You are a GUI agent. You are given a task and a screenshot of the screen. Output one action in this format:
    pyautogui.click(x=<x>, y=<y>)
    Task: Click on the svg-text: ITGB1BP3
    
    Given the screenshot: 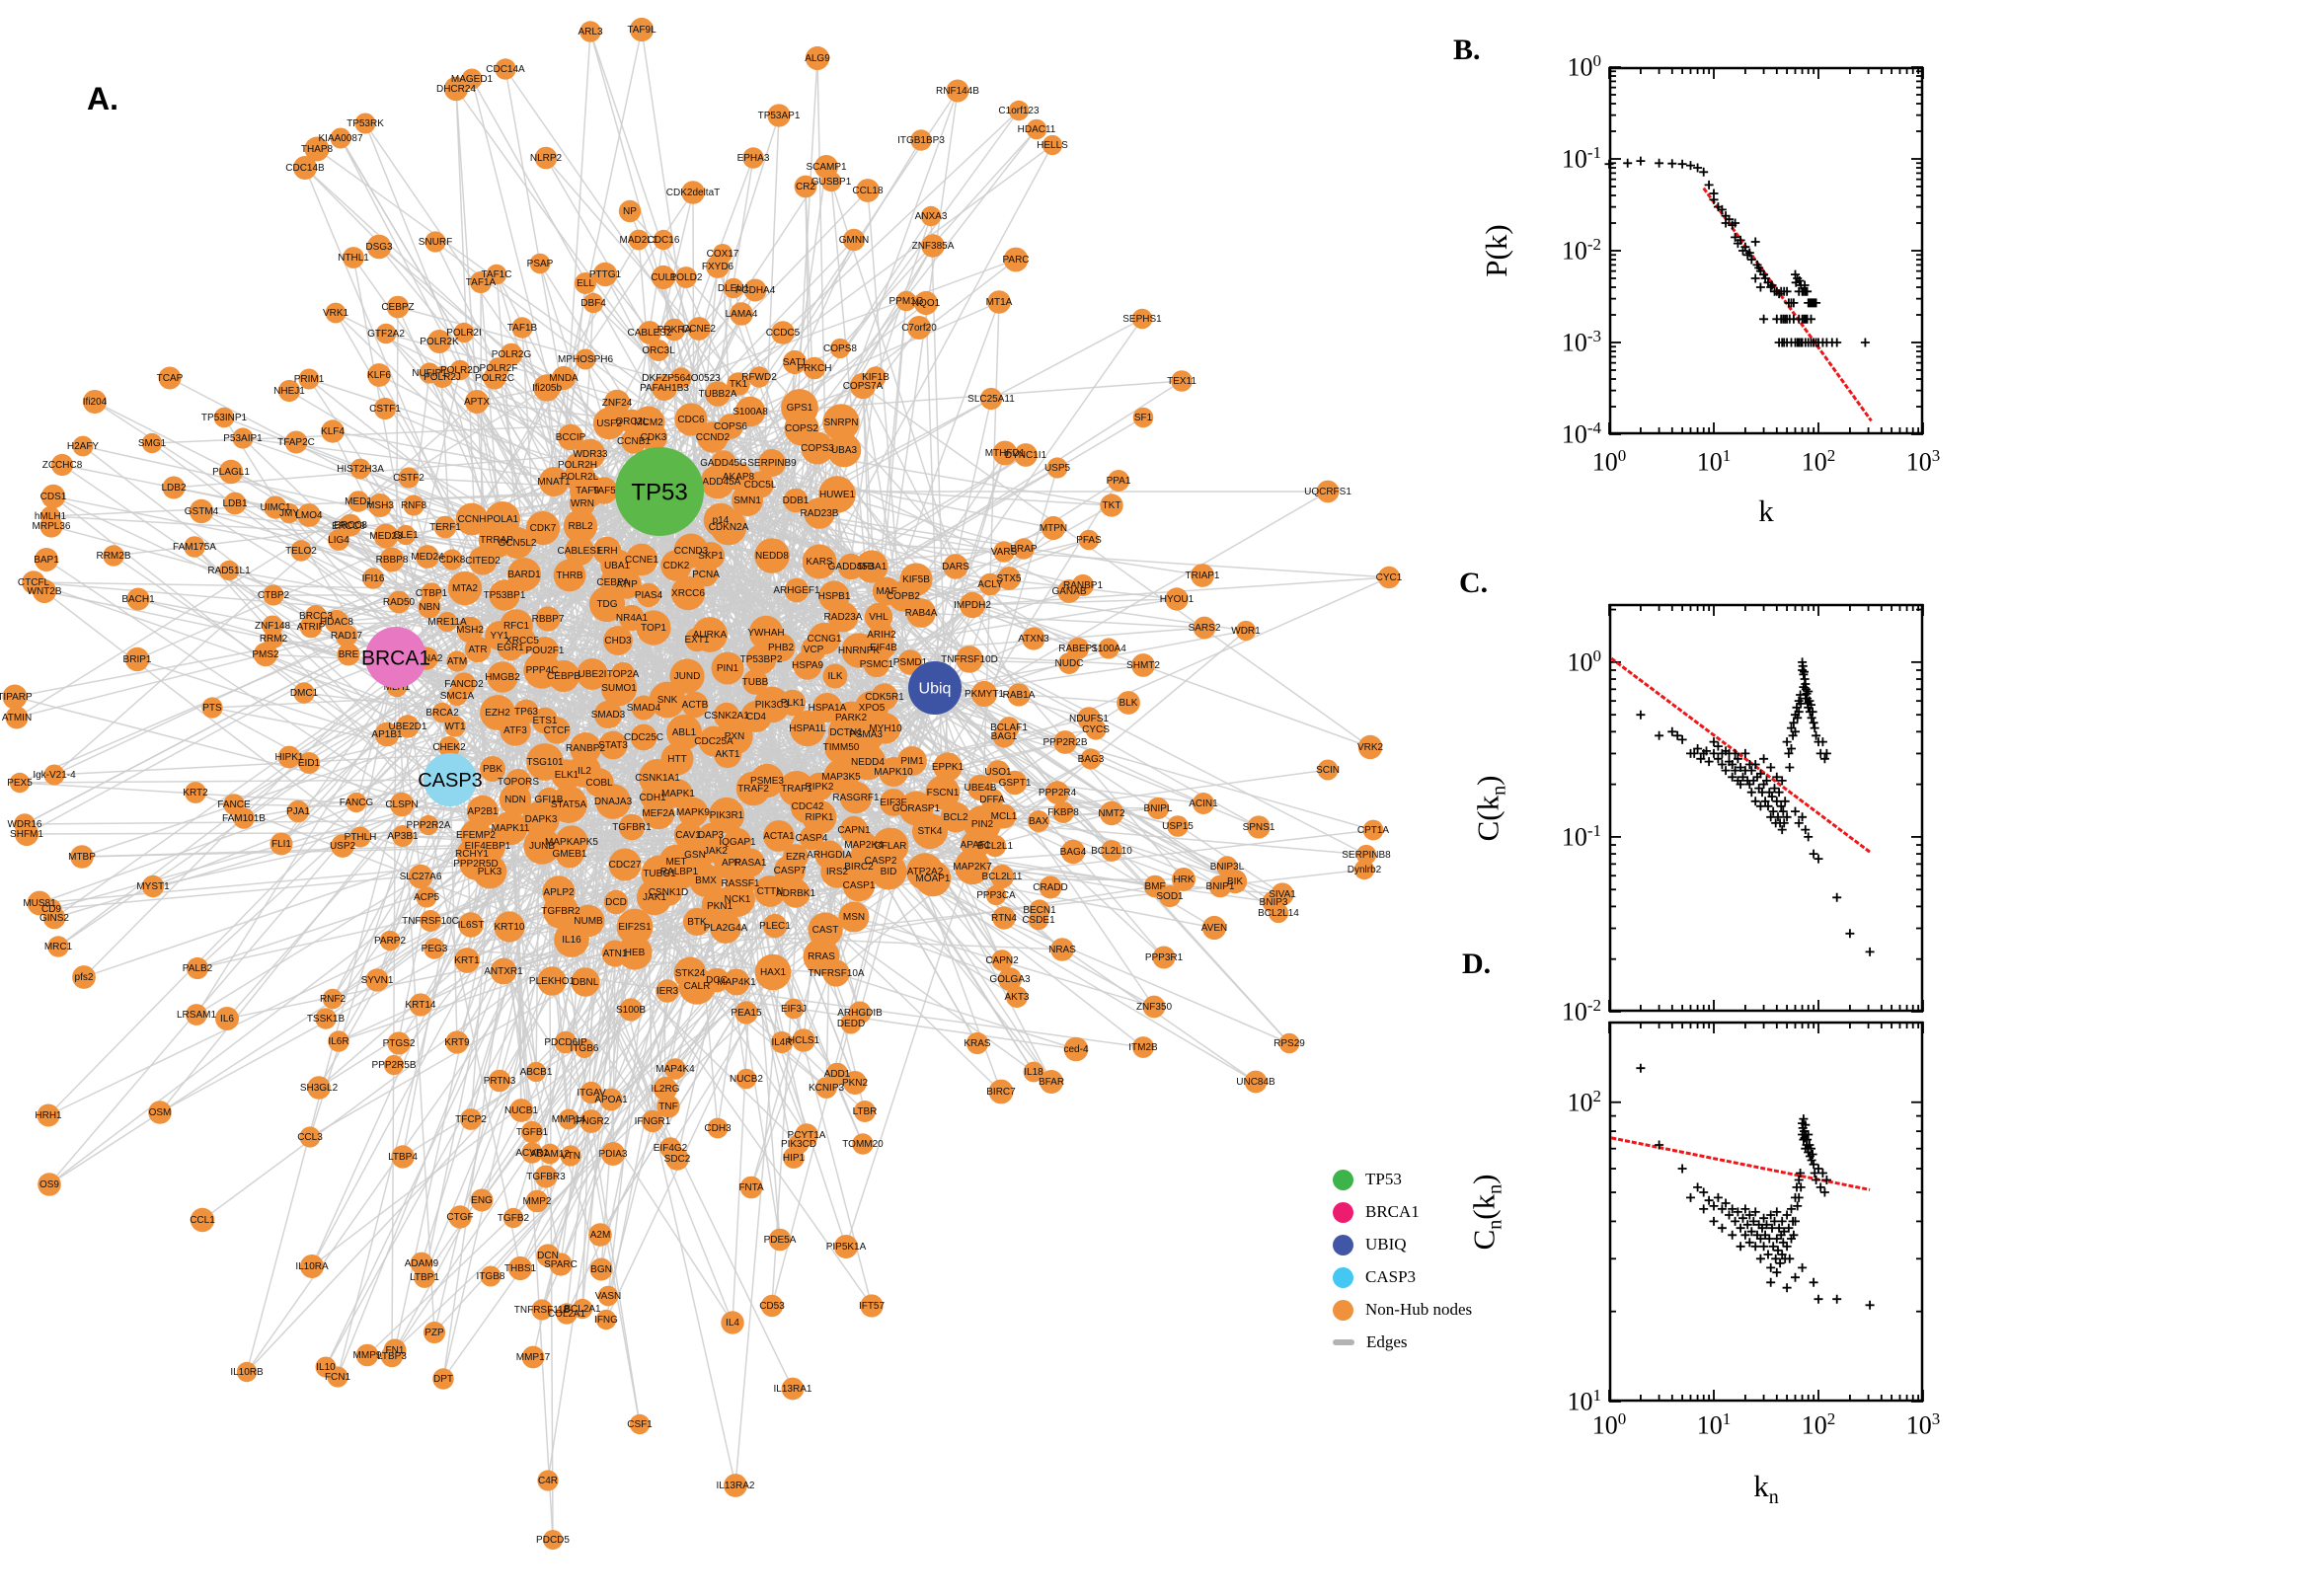 What is the action you would take?
    pyautogui.click(x=921, y=140)
    